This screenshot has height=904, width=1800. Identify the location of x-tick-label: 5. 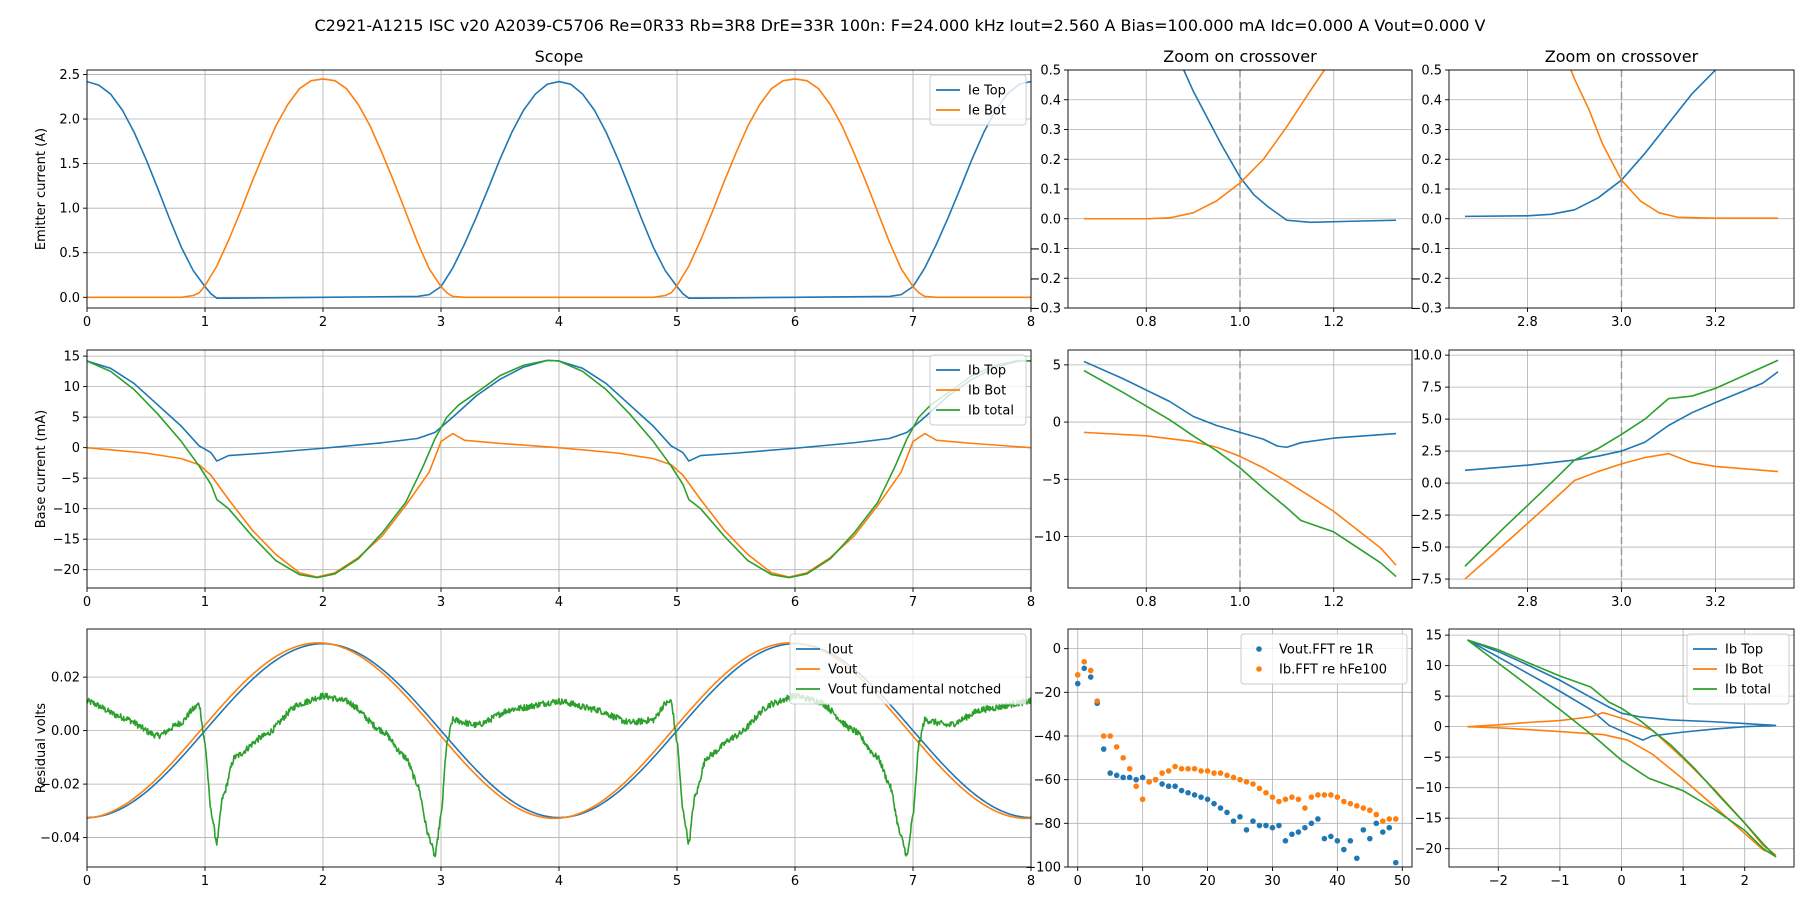
(677, 602).